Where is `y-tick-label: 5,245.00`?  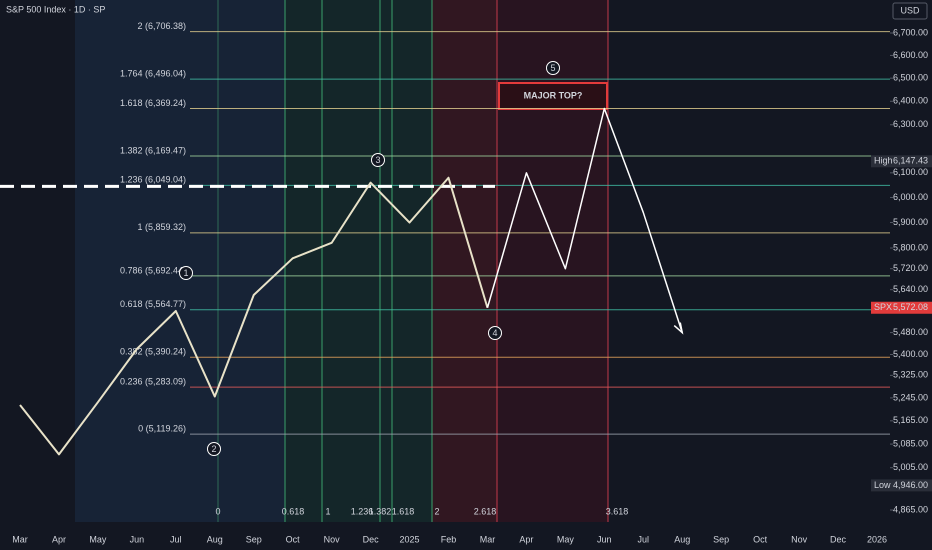 y-tick-label: 5,245.00 is located at coordinates (910, 397).